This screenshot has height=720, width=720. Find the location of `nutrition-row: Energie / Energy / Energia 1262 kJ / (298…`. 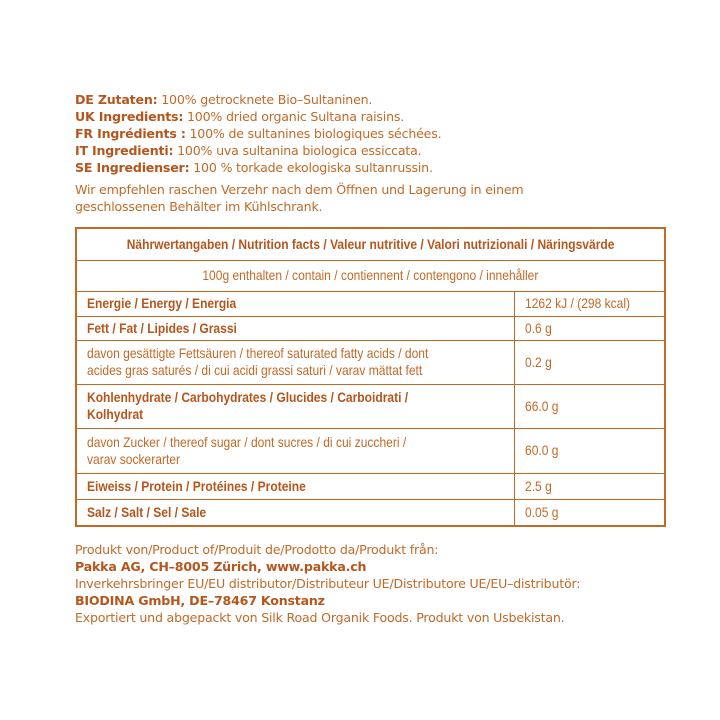

nutrition-row: Energie / Energy / Energia 1262 kJ / (298… is located at coordinates (370, 303).